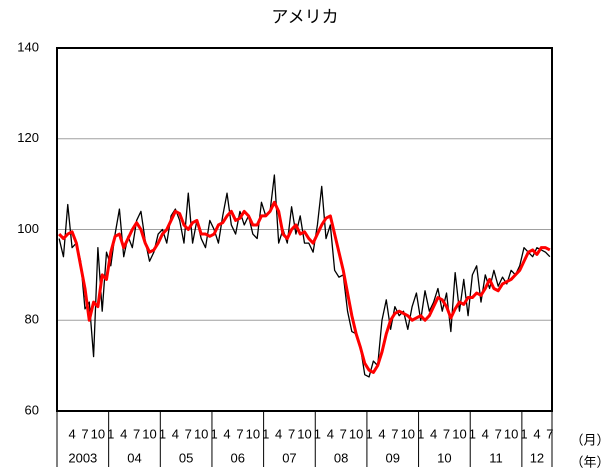 This screenshot has height=476, width=609. I want to click on year-unit: （年）, so click(589, 461).